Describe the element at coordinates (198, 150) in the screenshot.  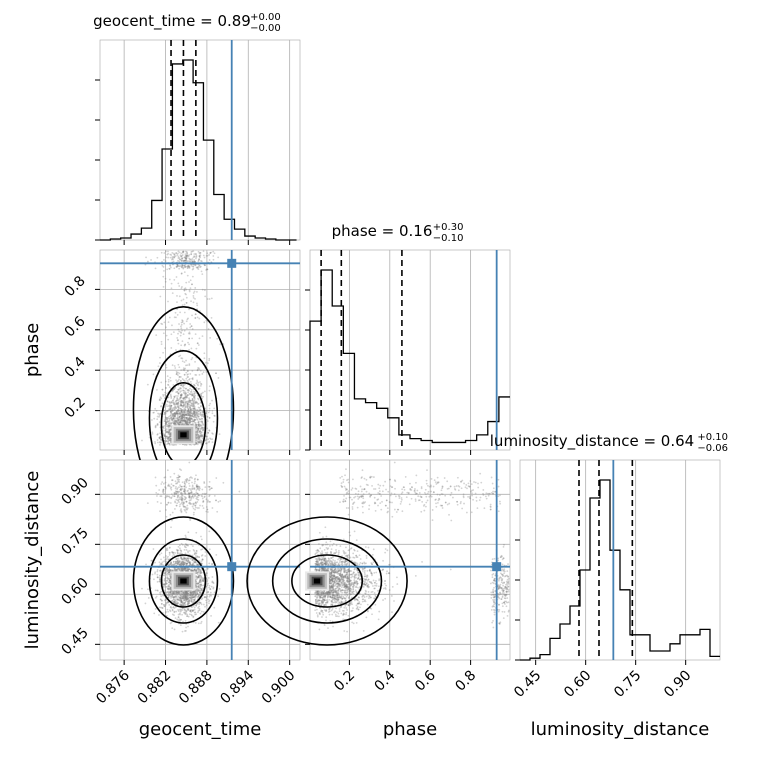
I see `histogram-step` at that location.